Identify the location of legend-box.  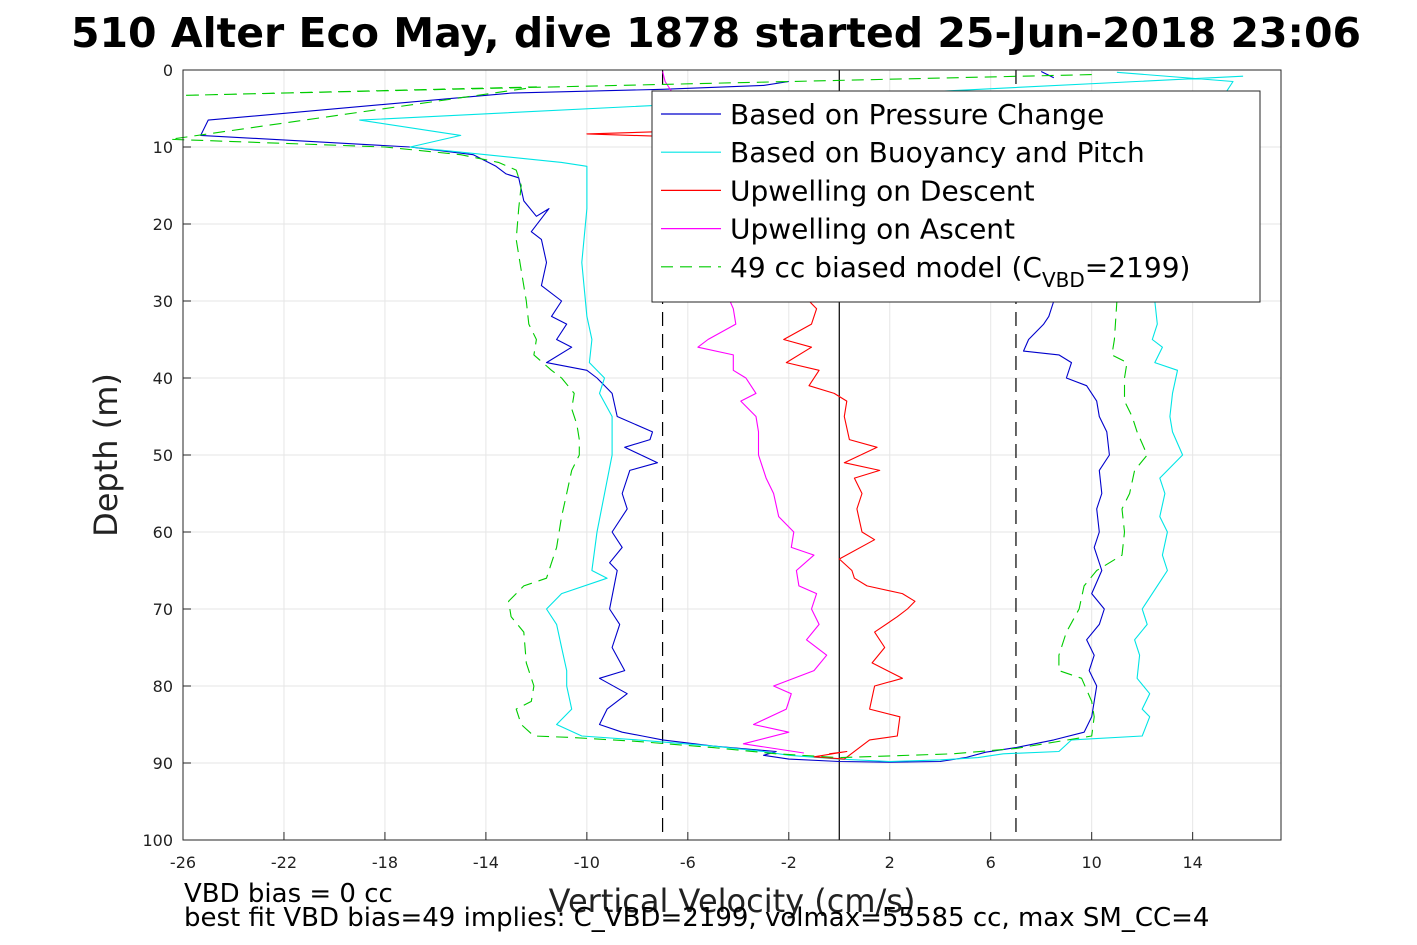
(956, 196).